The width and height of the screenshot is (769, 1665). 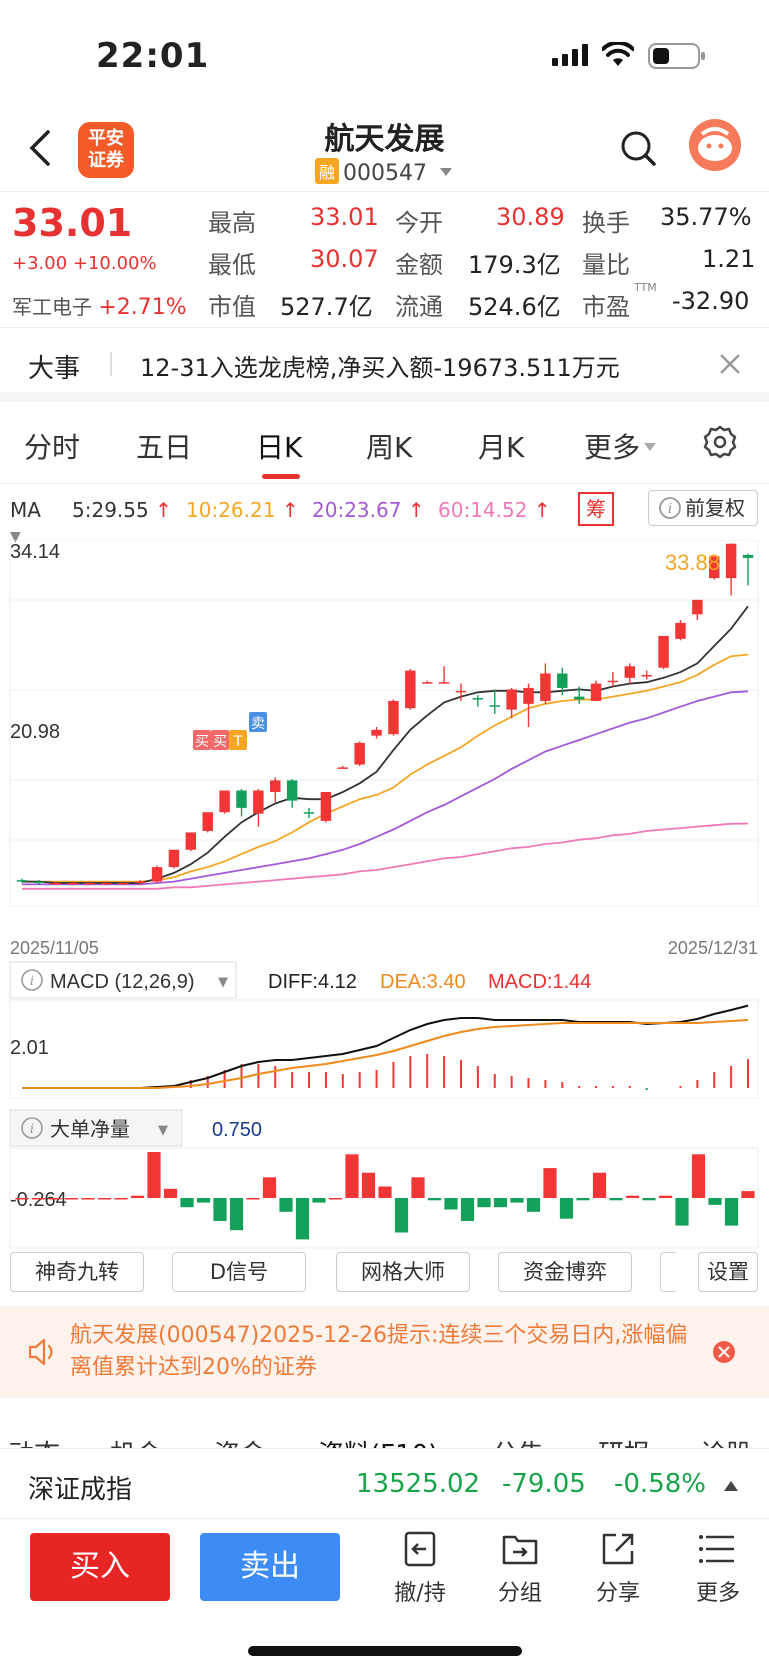 What do you see at coordinates (703, 508) in the screenshot?
I see `adjust-button: 前复权` at bounding box center [703, 508].